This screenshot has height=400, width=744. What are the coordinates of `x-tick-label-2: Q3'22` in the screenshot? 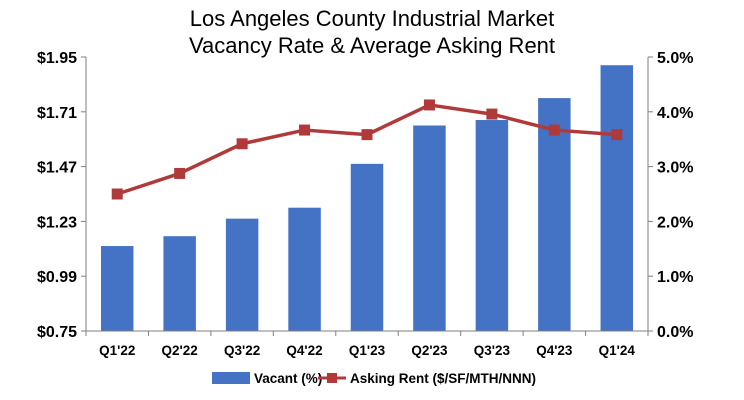 It's located at (242, 350).